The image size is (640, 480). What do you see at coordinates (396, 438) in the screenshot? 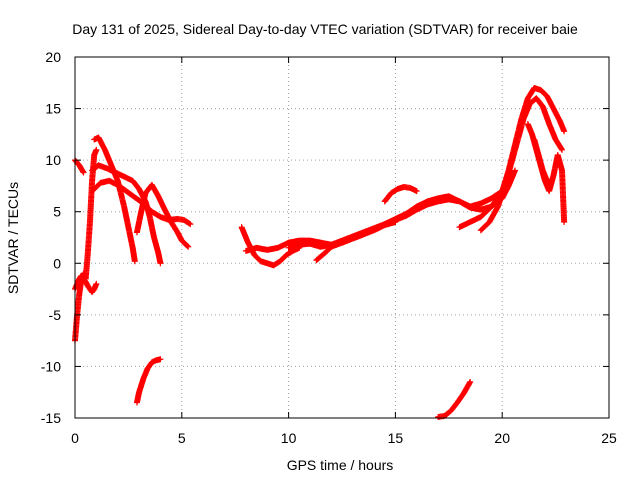
I see `x-tick-label: 15` at bounding box center [396, 438].